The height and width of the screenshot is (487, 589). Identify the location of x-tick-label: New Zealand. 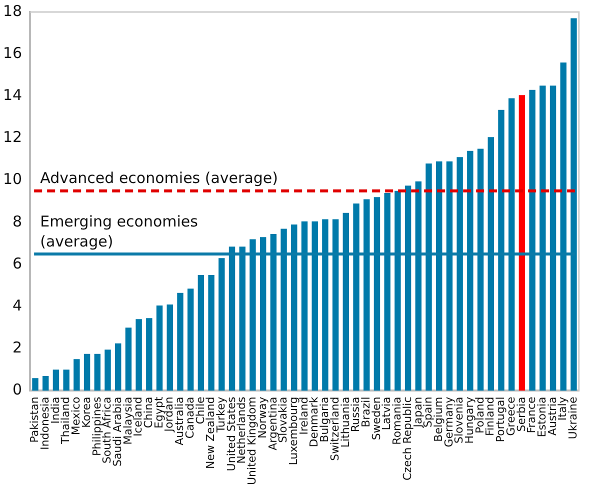
(211, 433).